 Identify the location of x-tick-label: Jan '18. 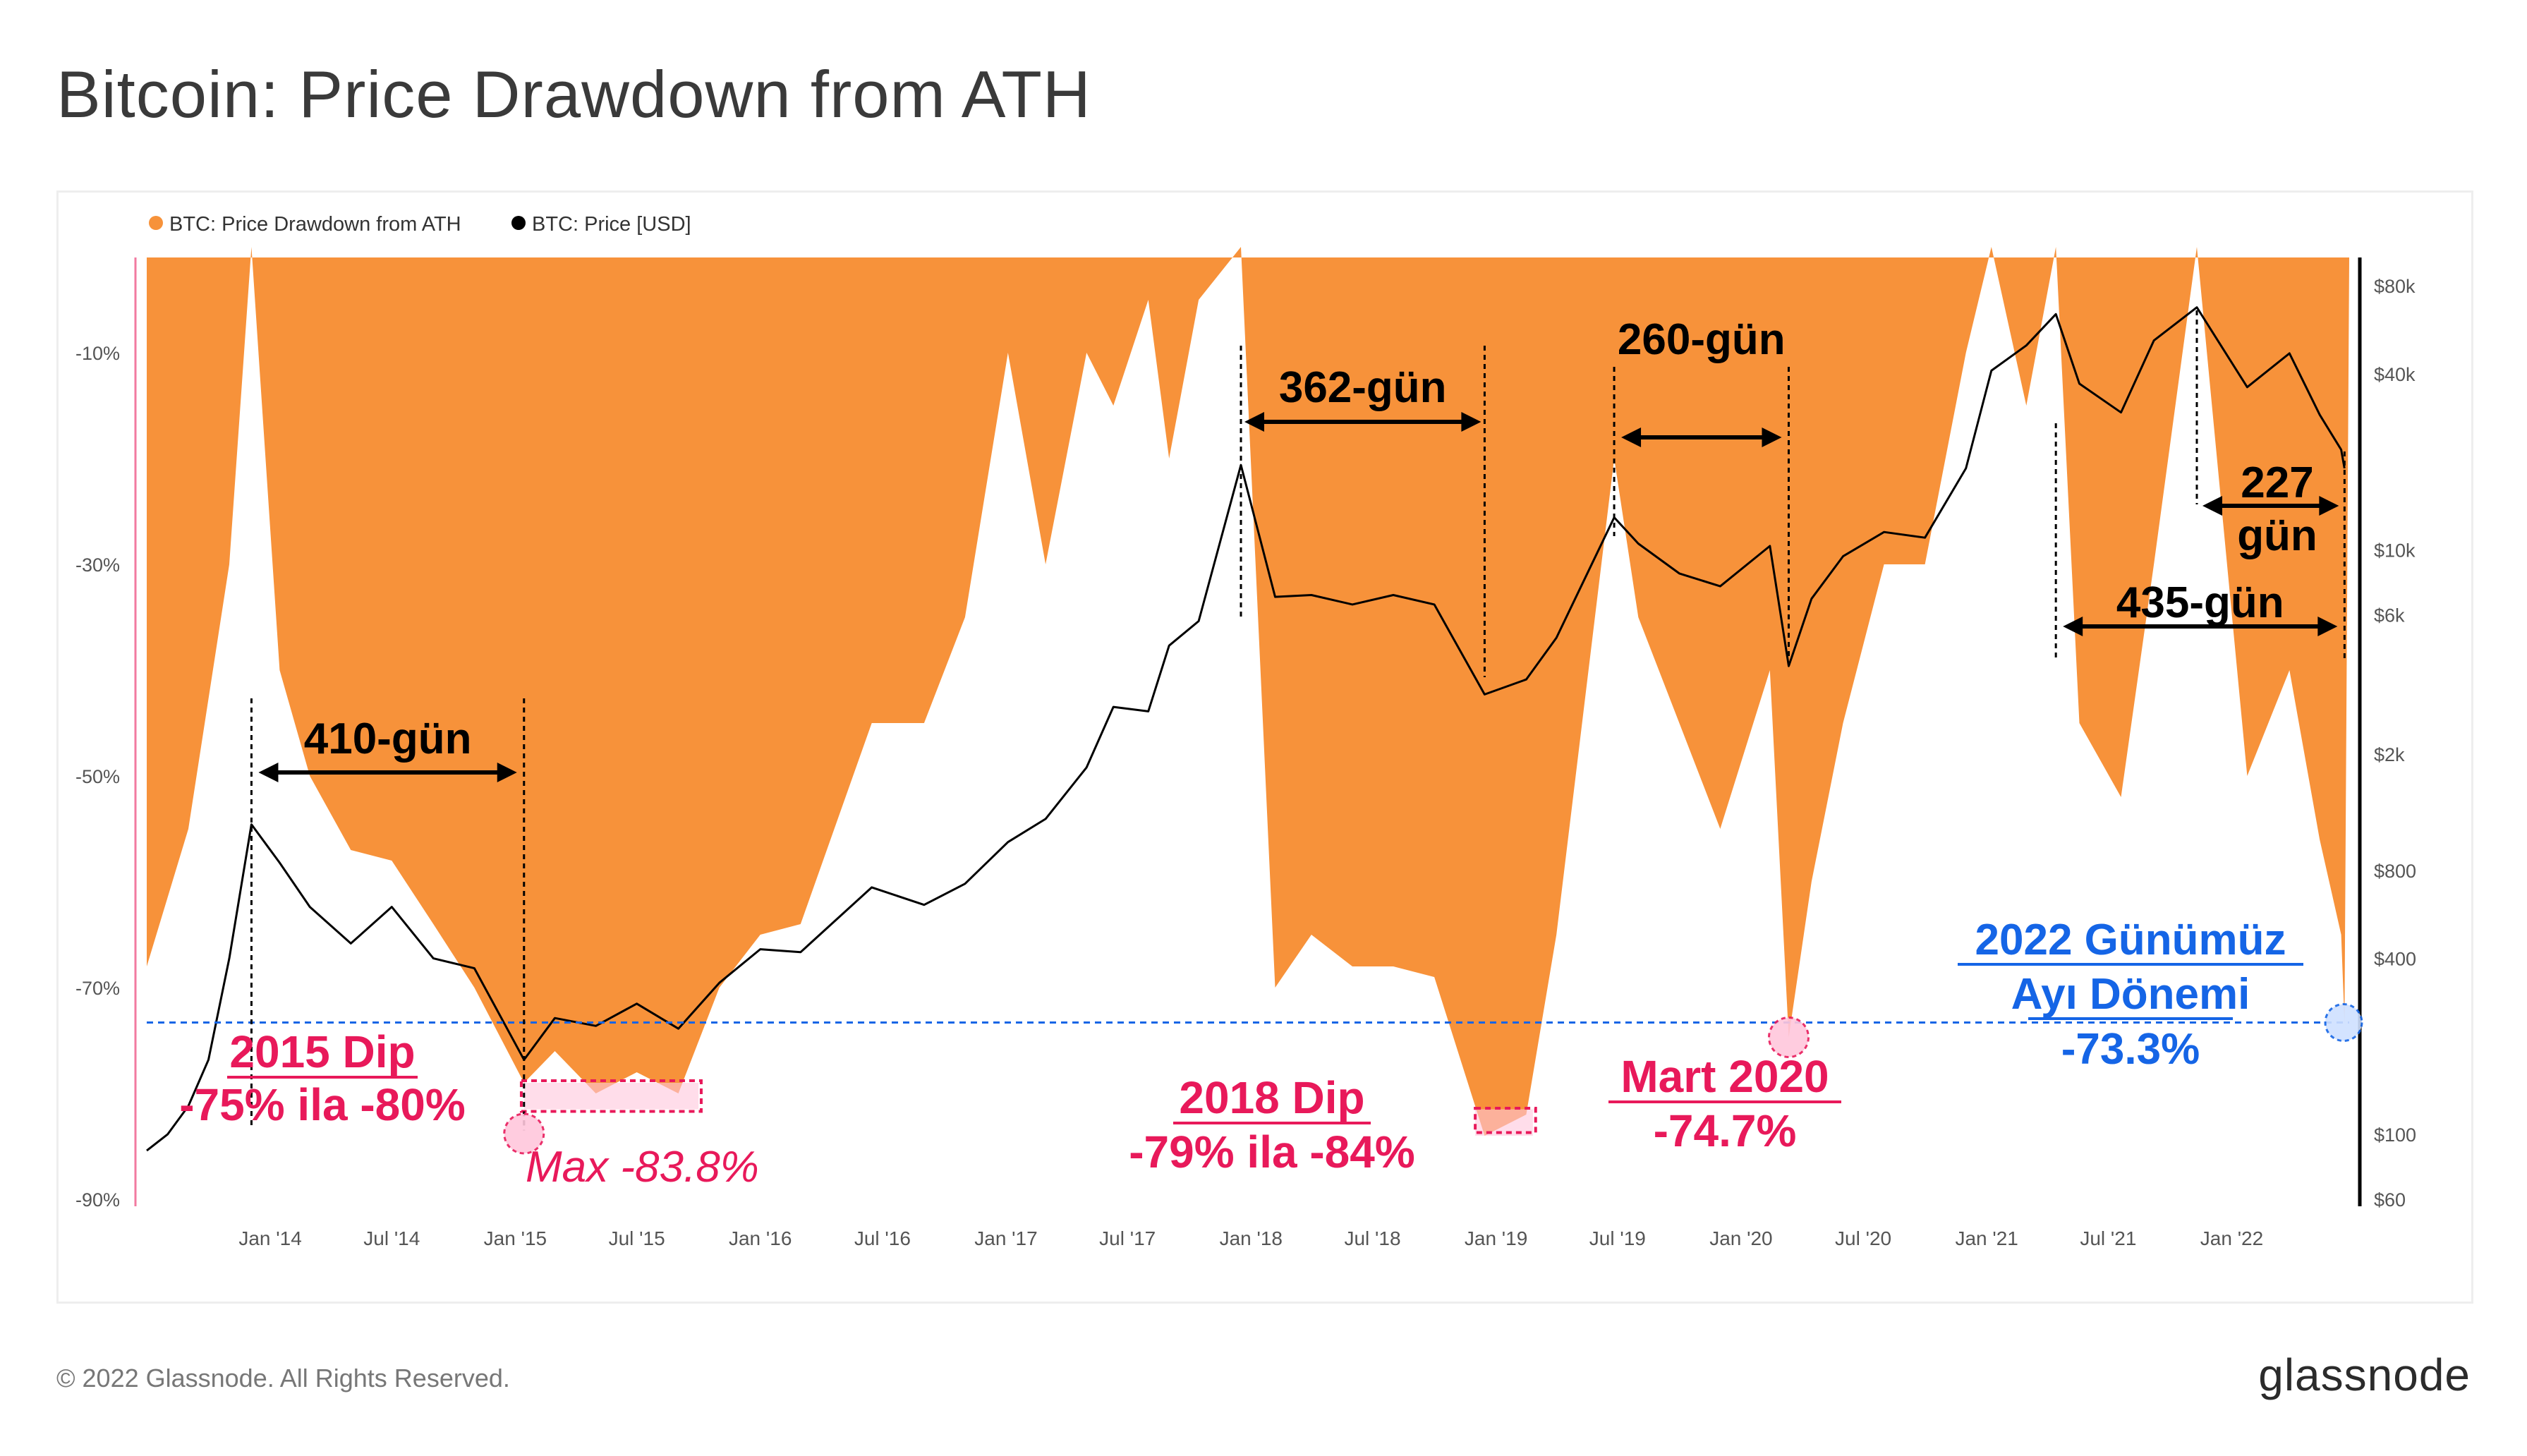
(1251, 1238).